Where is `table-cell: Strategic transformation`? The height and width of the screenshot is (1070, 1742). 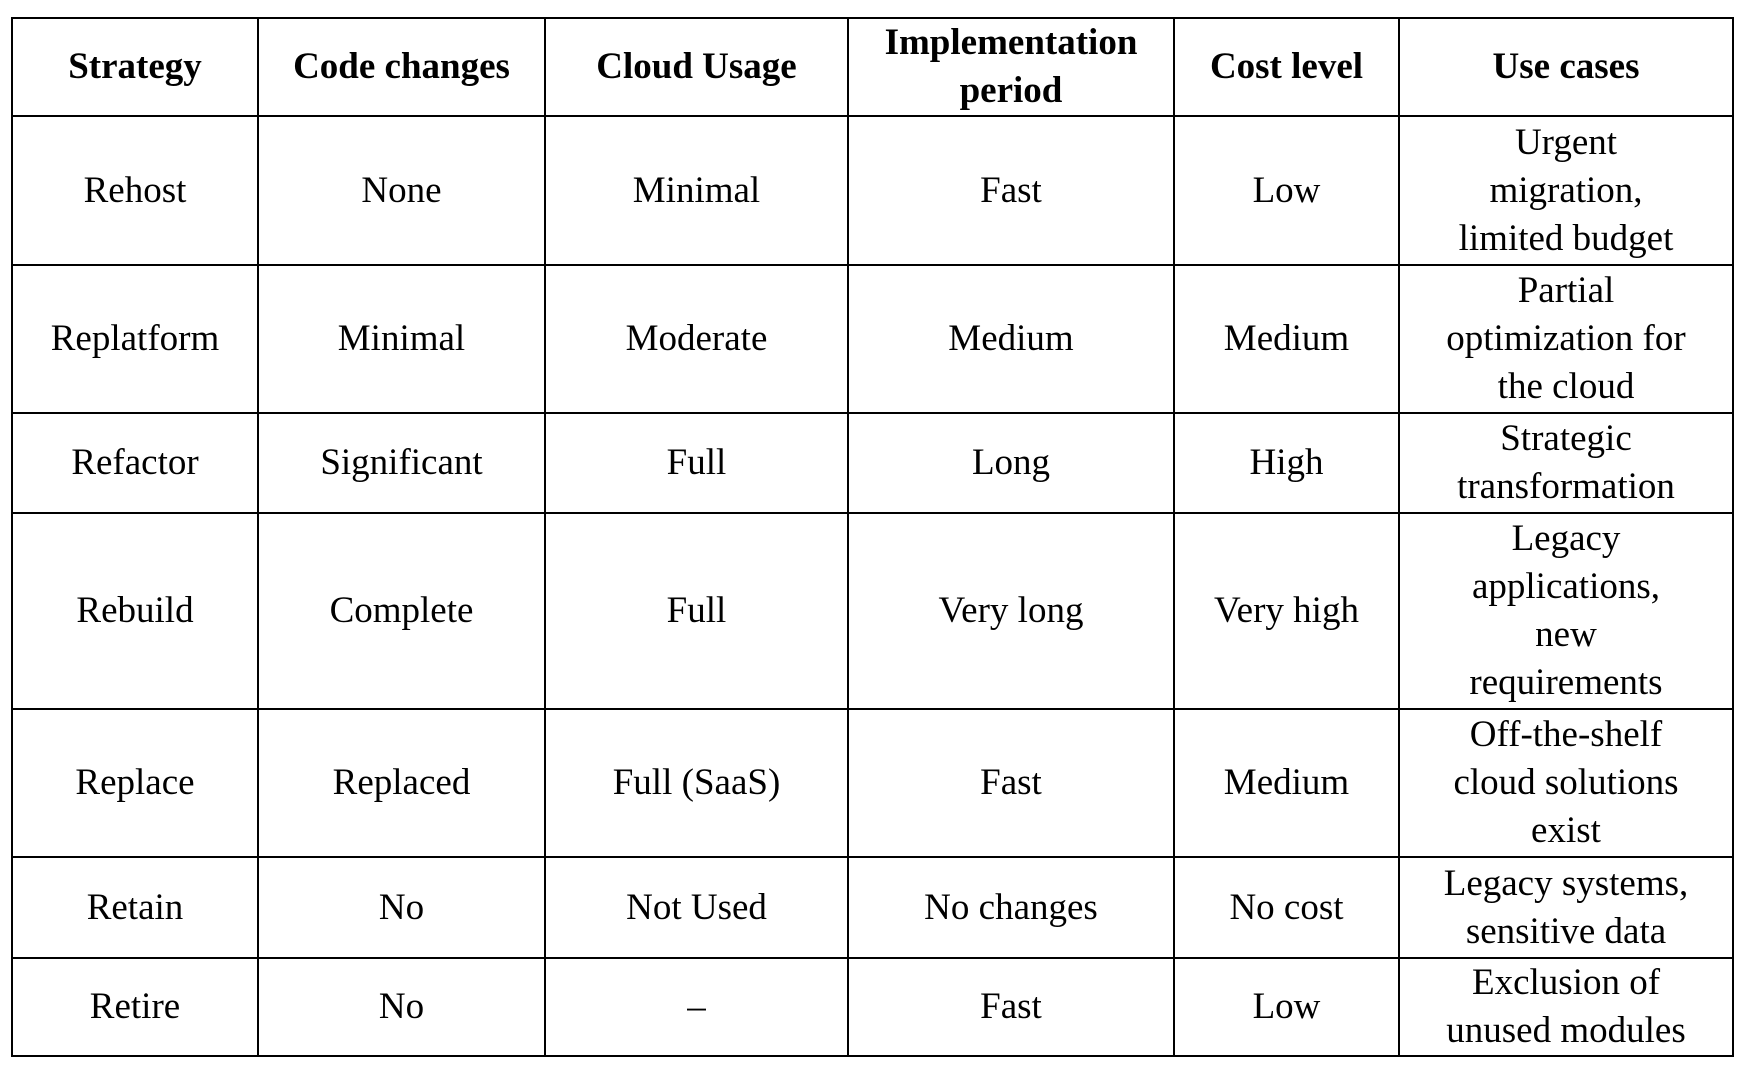
table-cell: Strategic transformation is located at coordinates (1566, 463).